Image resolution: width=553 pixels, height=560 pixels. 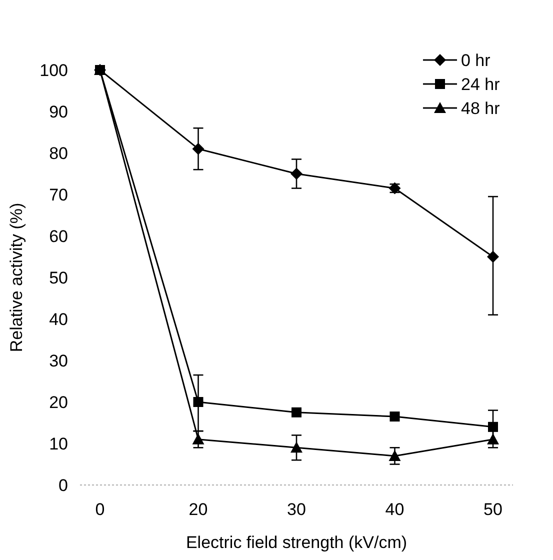 What do you see at coordinates (100, 509) in the screenshot?
I see `x-tick-label: 0` at bounding box center [100, 509].